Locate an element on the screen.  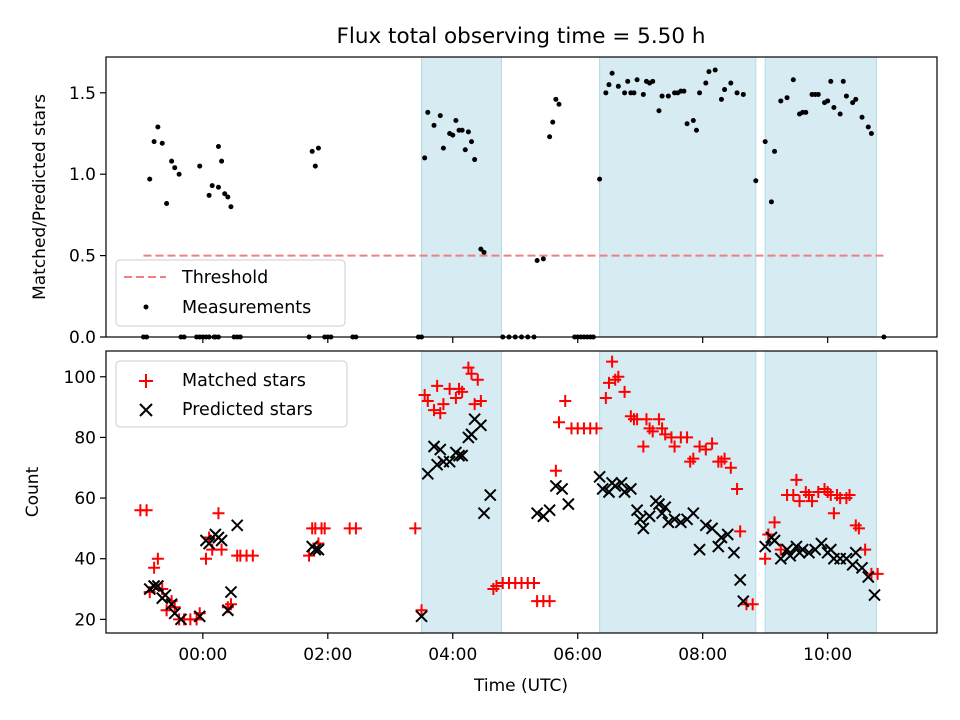
measurements-legend-label: Measurements is located at coordinates (246, 308).